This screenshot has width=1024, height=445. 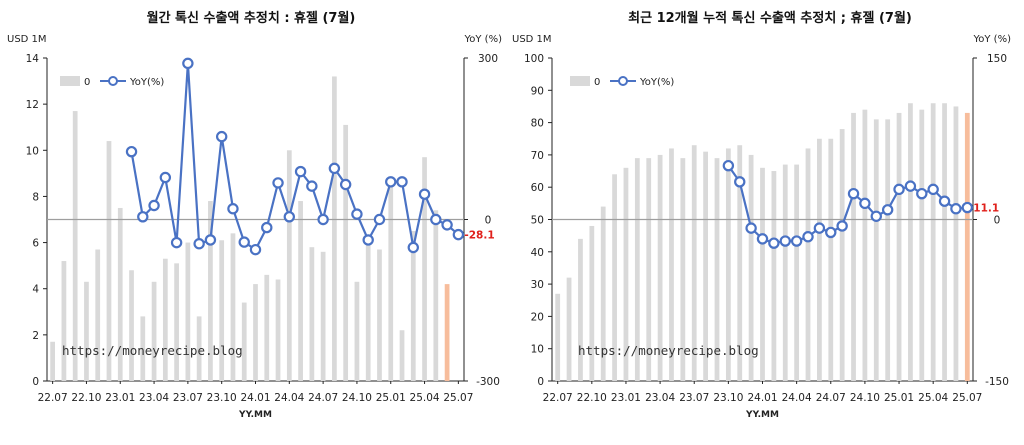 What do you see at coordinates (997, 221) in the screenshot?
I see `right-tick-label: 0` at bounding box center [997, 221].